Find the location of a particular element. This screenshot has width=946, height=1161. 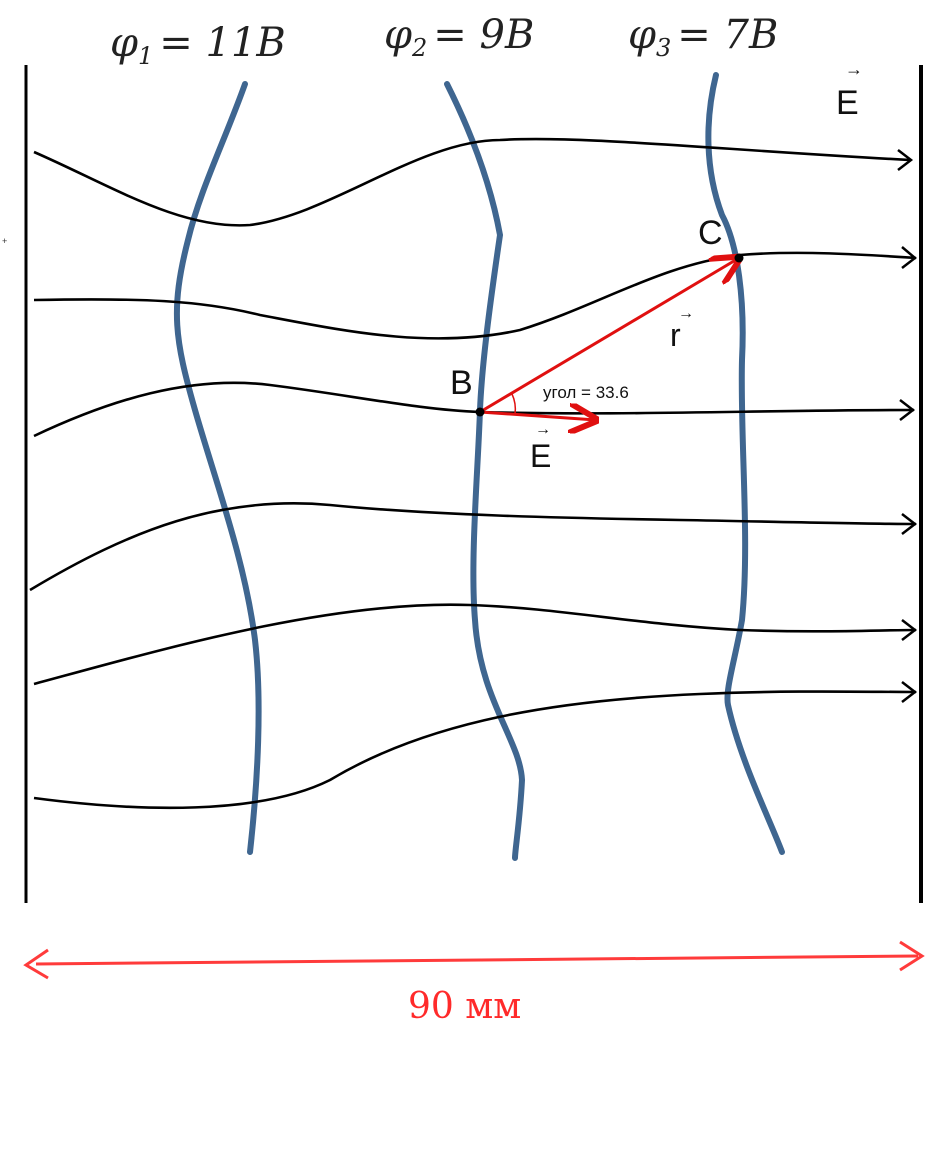

potential-label-1: φ1 = 11B is located at coordinates (198, 45).